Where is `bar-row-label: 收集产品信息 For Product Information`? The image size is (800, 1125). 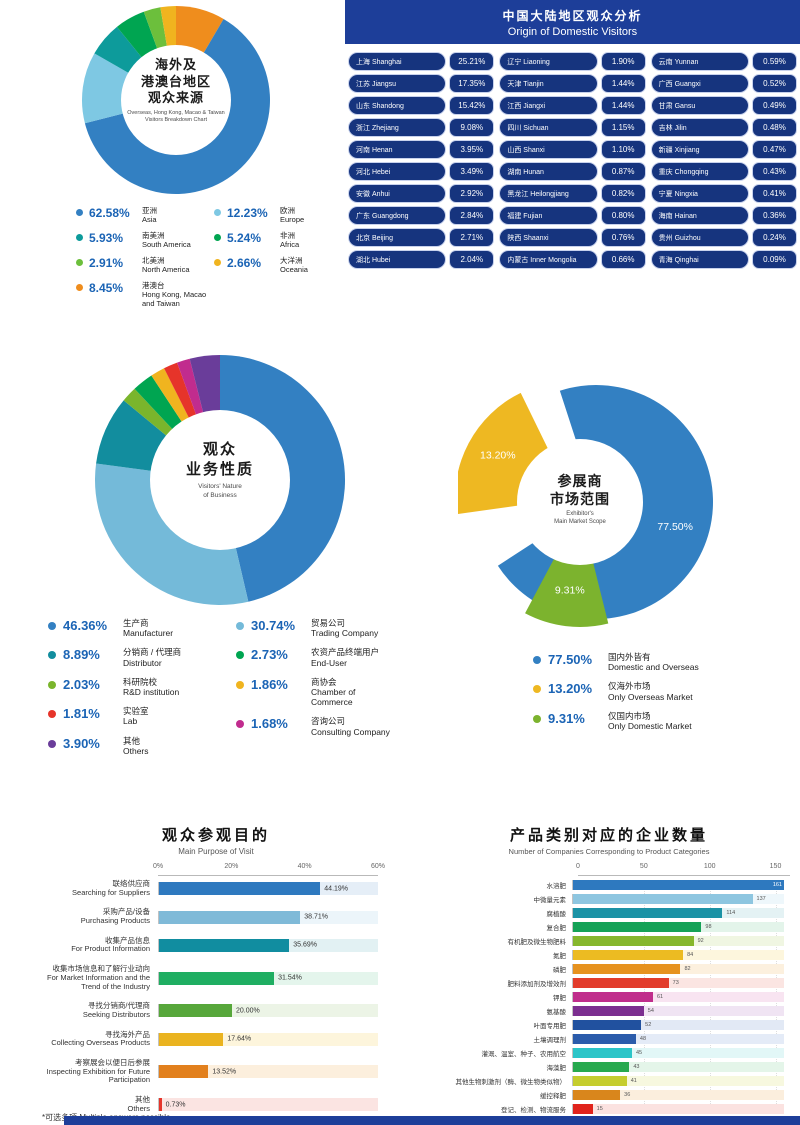 bar-row-label: 收集产品信息 For Product Information is located at coordinates (99, 945).